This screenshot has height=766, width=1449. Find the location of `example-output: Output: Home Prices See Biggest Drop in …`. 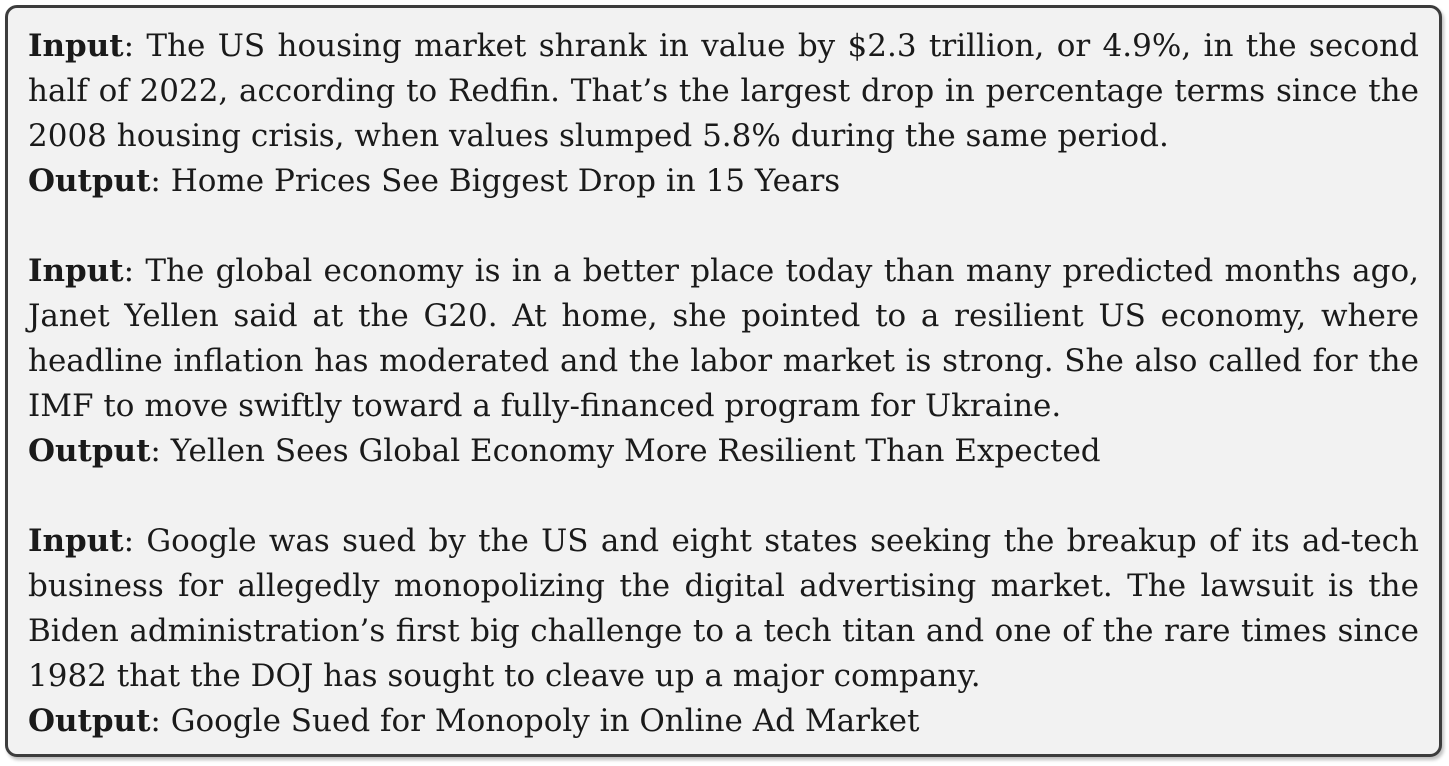

example-output: Output: Home Prices See Biggest Drop in … is located at coordinates (723, 181).